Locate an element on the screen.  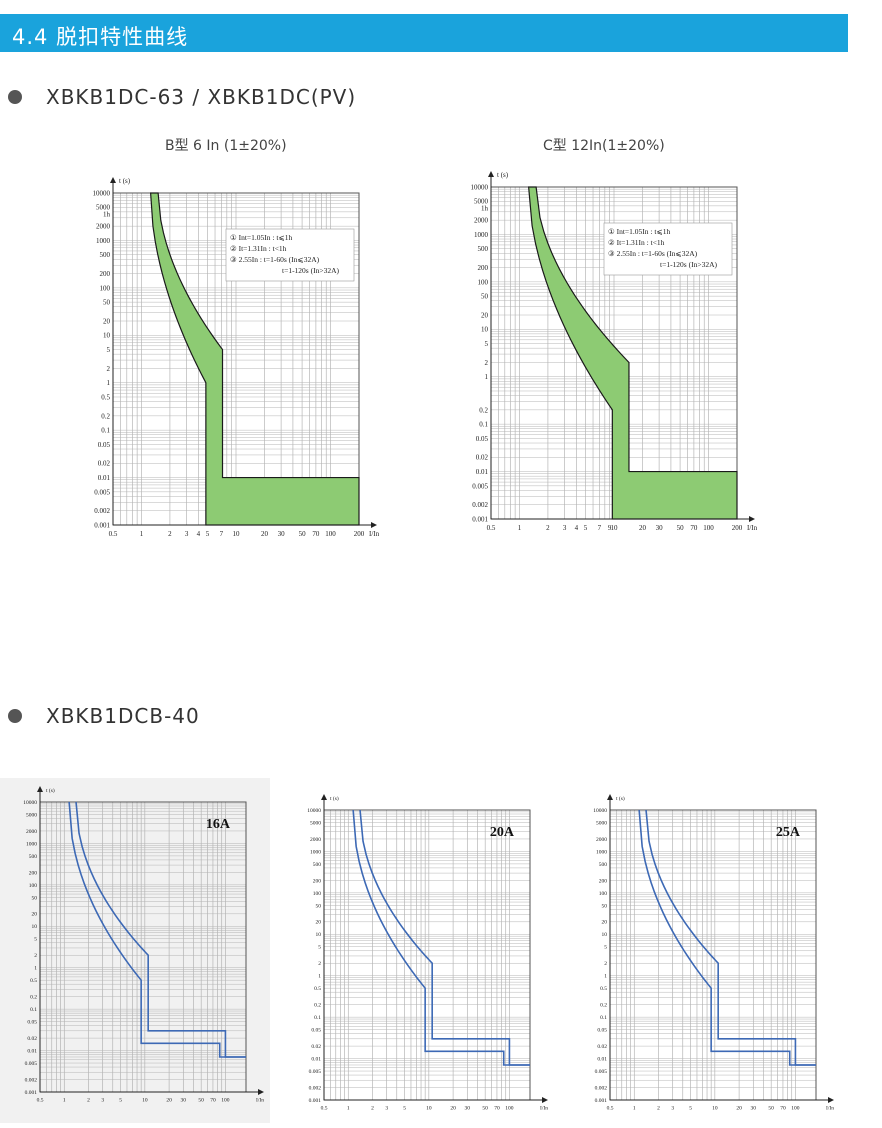
x-tick-label: 100 is located at coordinates (330, 534).